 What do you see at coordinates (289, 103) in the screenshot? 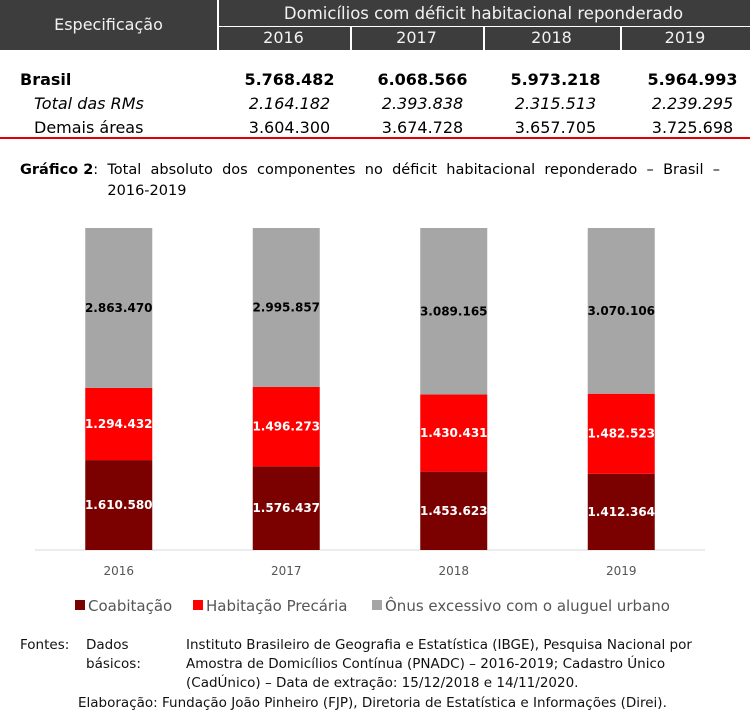
I see `cell: 2.164.182` at bounding box center [289, 103].